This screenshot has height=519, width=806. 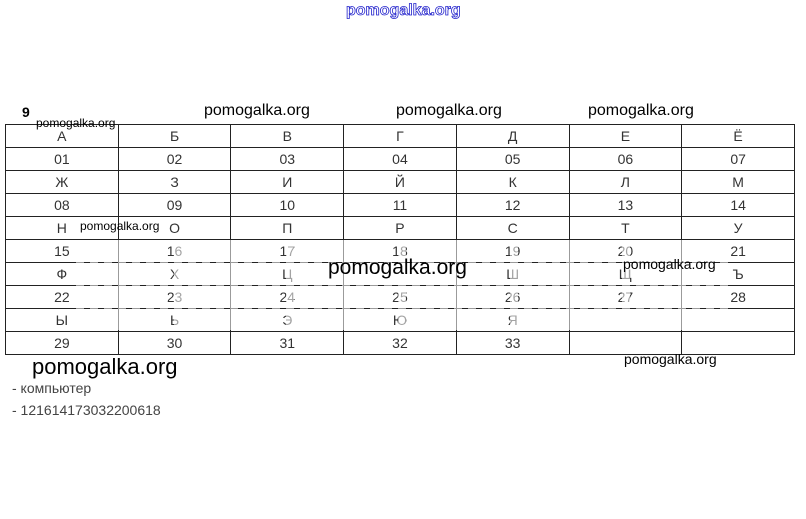 I want to click on letter-cell: У, so click(x=738, y=228).